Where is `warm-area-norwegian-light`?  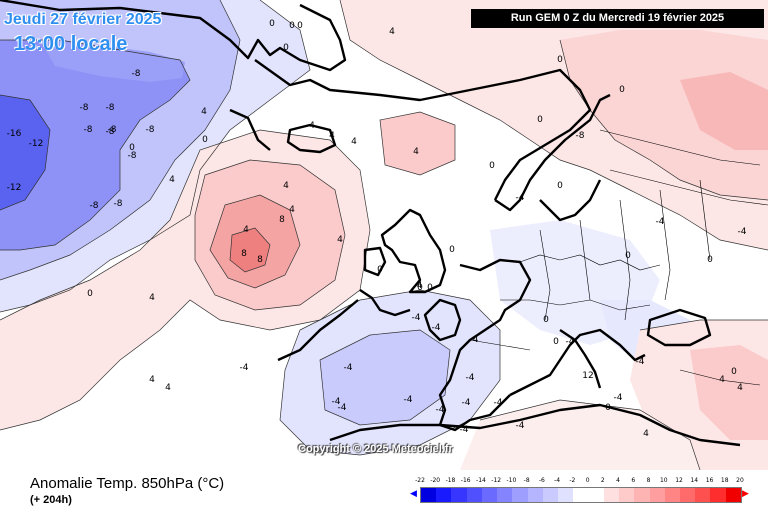 warm-area-norwegian-light is located at coordinates (417, 143).